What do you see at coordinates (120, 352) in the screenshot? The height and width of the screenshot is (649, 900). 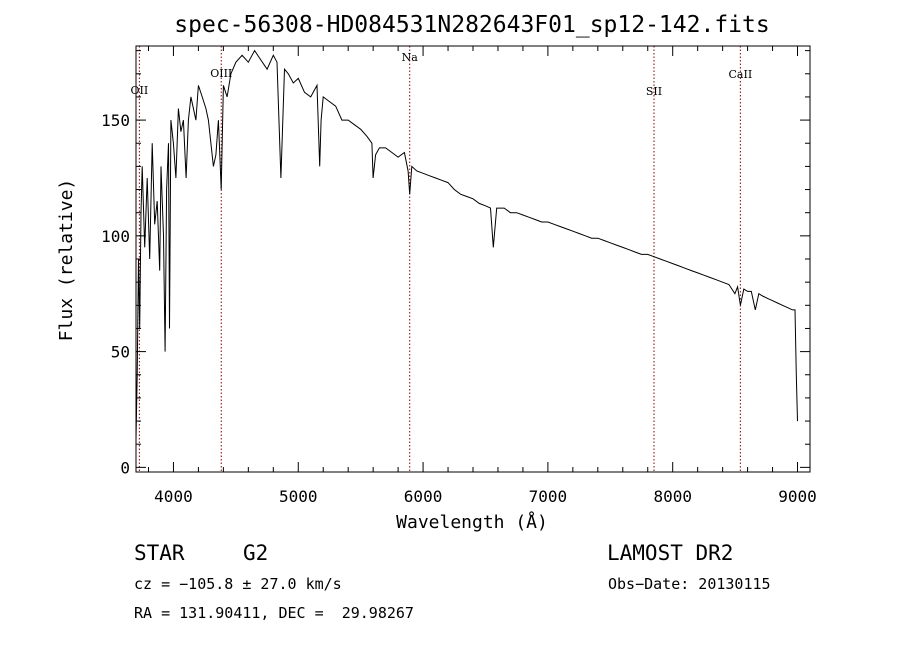 I see `y-tick-label: 50` at bounding box center [120, 352].